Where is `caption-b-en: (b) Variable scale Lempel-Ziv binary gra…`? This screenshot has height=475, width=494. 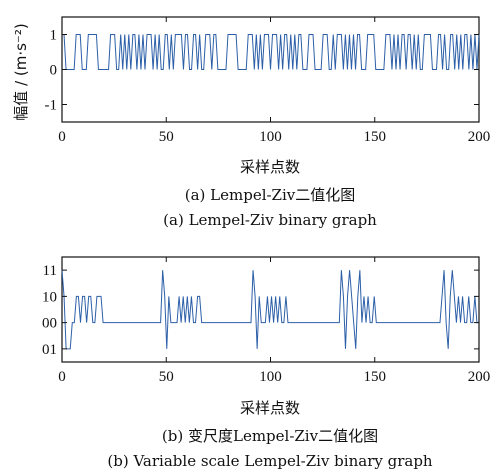 caption-b-en: (b) Variable scale Lempel-Ziv binary gra… is located at coordinates (270, 461).